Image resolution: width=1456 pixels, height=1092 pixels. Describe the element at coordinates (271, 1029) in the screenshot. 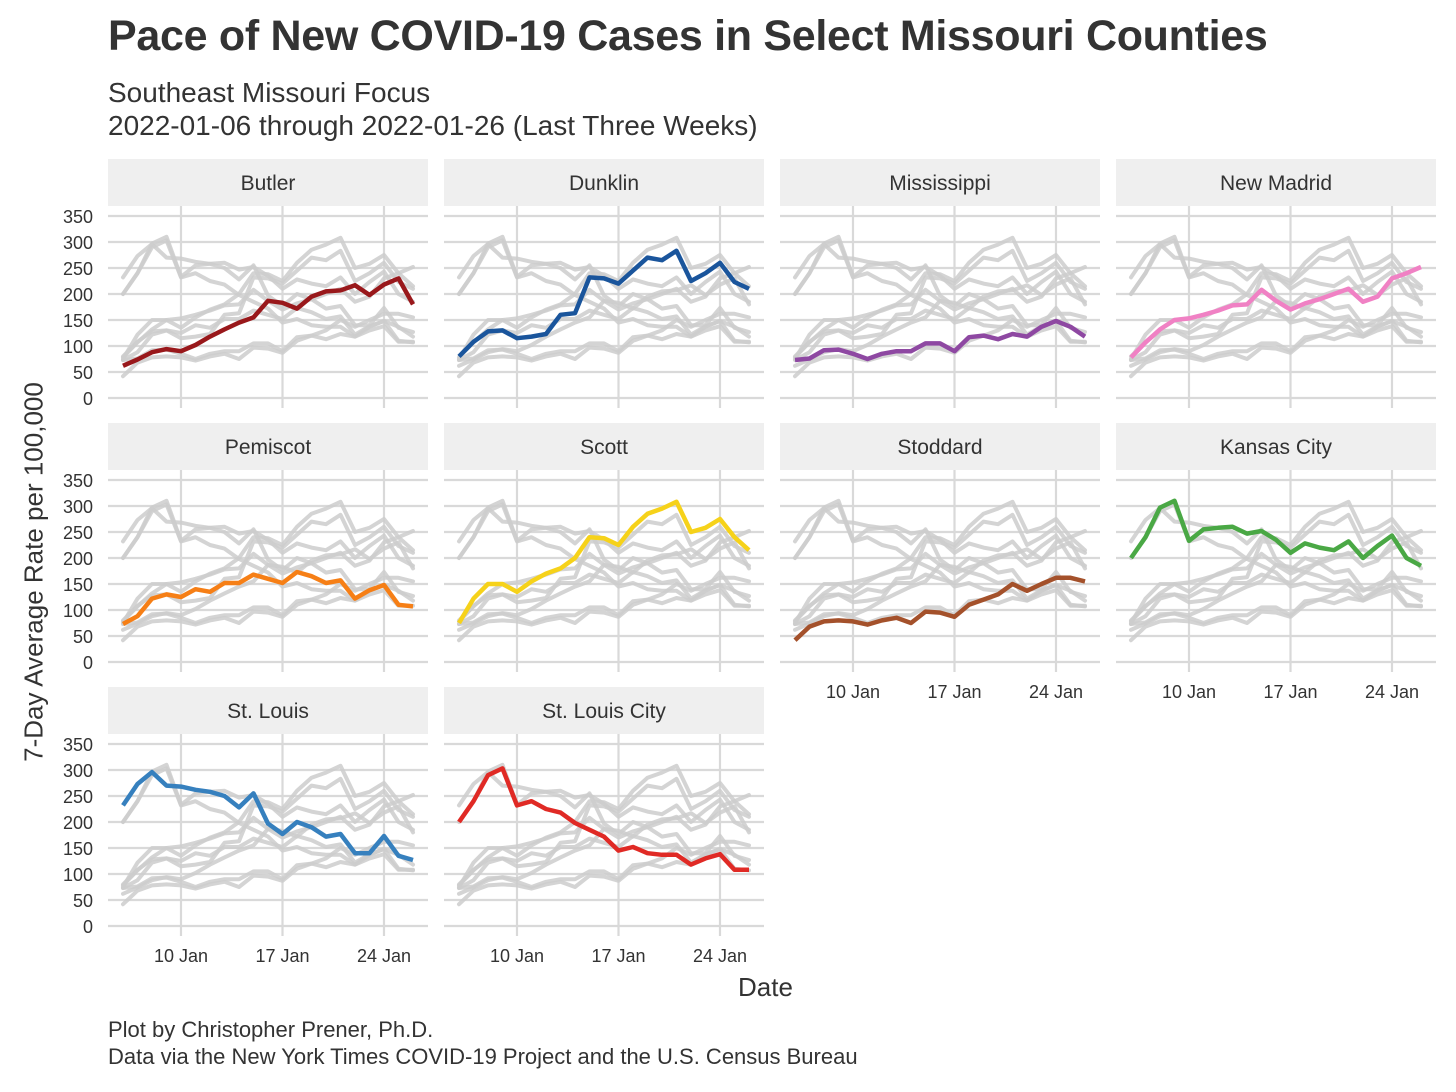

I see `caption-line-1: Plot by Christopher Prener, Ph.D.` at that location.